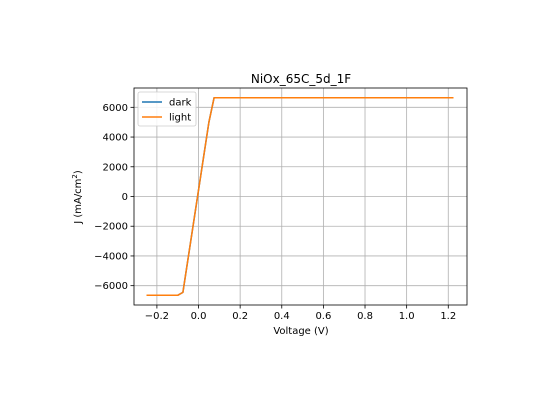 This screenshot has height=408, width=539. I want to click on x-tick-label: 0.0, so click(199, 316).